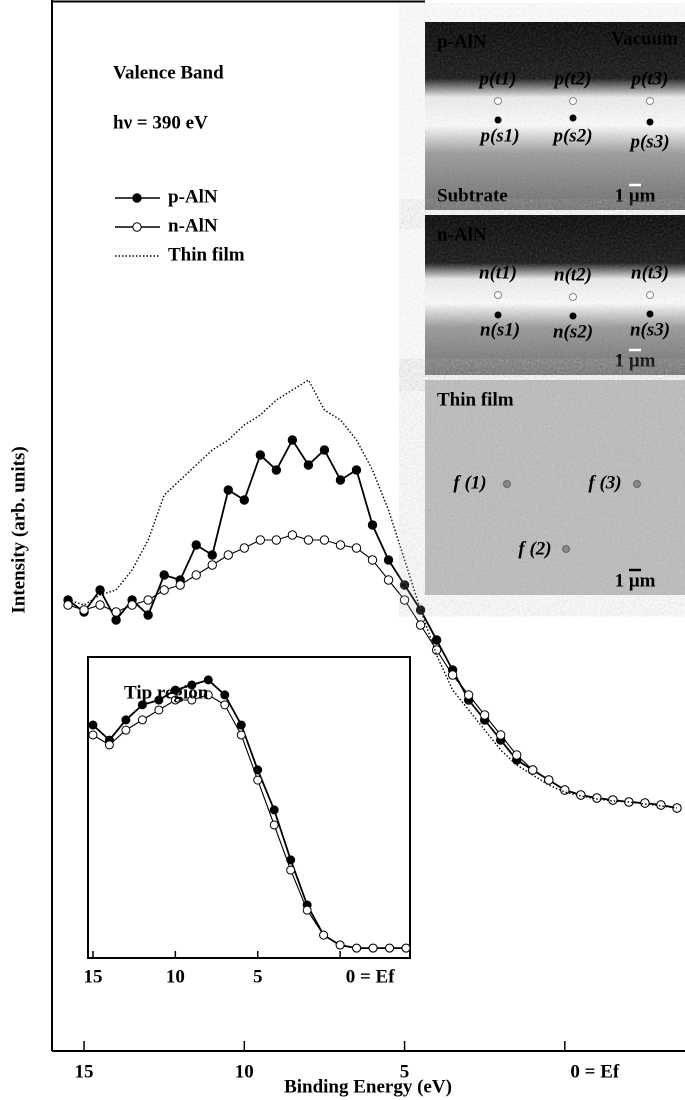 The height and width of the screenshot is (1100, 685). What do you see at coordinates (469, 482) in the screenshot?
I see `point-label: f (1)` at bounding box center [469, 482].